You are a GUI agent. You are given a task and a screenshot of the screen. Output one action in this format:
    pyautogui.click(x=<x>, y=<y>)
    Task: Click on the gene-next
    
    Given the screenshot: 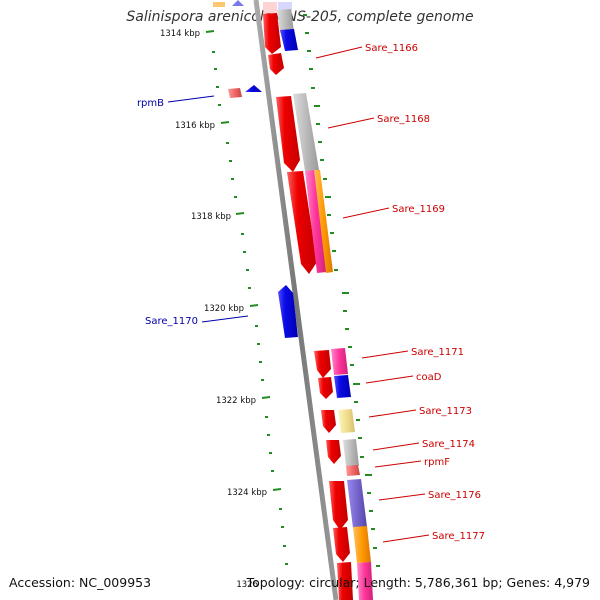 What is the action you would take?
    pyautogui.click(x=345, y=581)
    